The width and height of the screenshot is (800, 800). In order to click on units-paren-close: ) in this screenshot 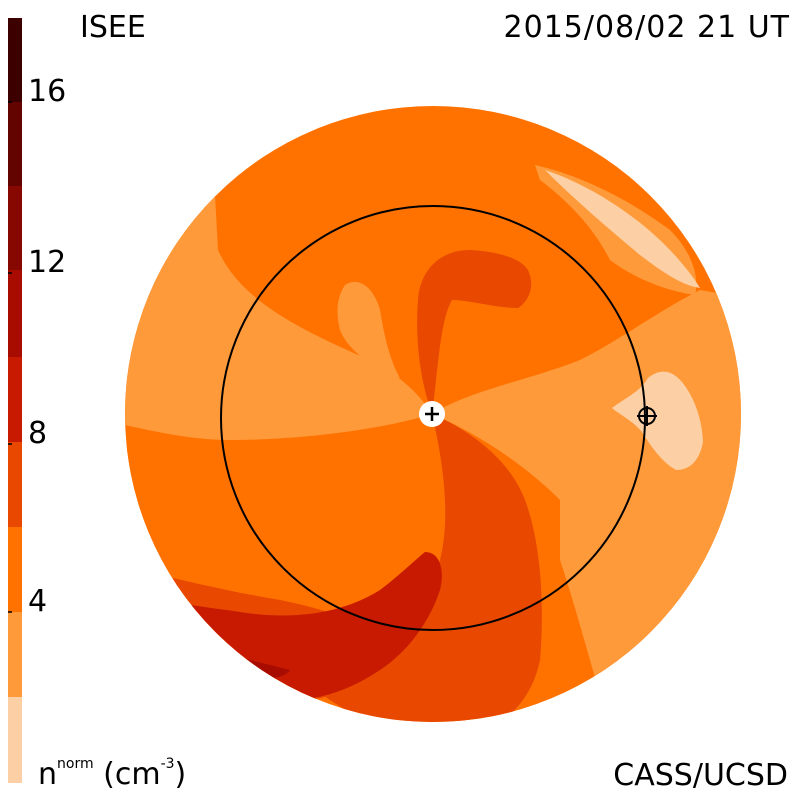, I will do `click(180, 774)`.